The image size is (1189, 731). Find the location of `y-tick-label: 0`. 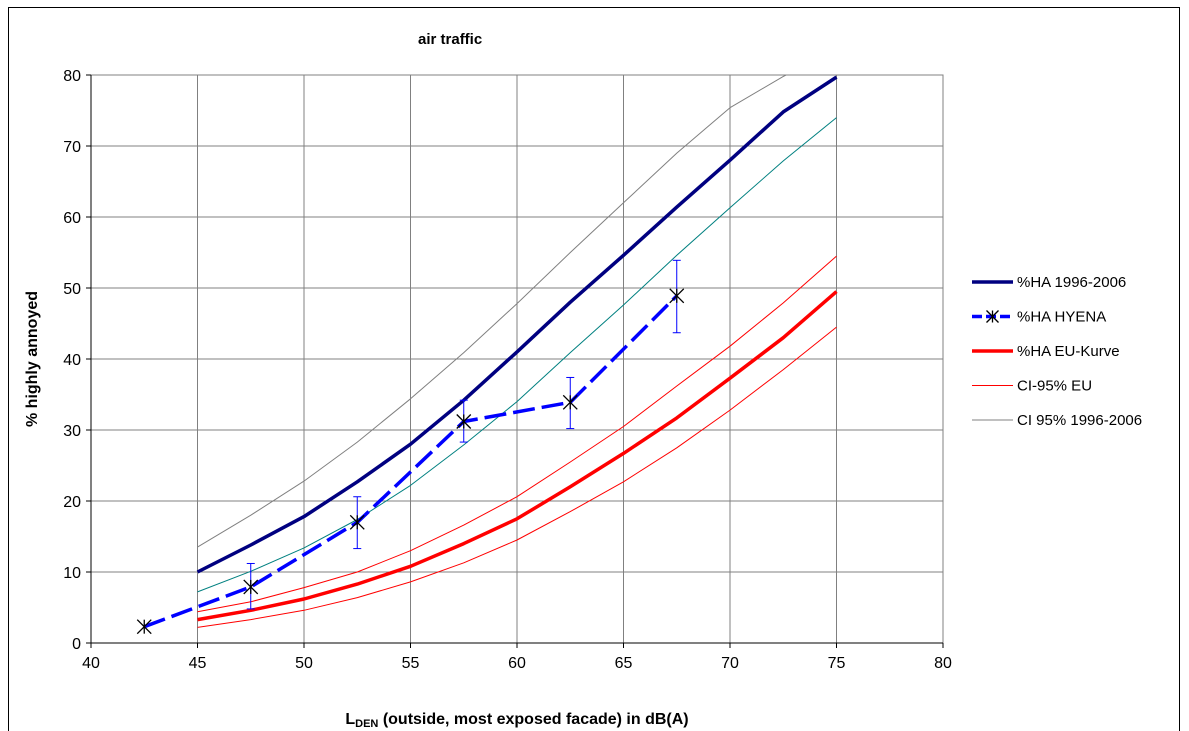

y-tick-label: 0 is located at coordinates (76, 644).